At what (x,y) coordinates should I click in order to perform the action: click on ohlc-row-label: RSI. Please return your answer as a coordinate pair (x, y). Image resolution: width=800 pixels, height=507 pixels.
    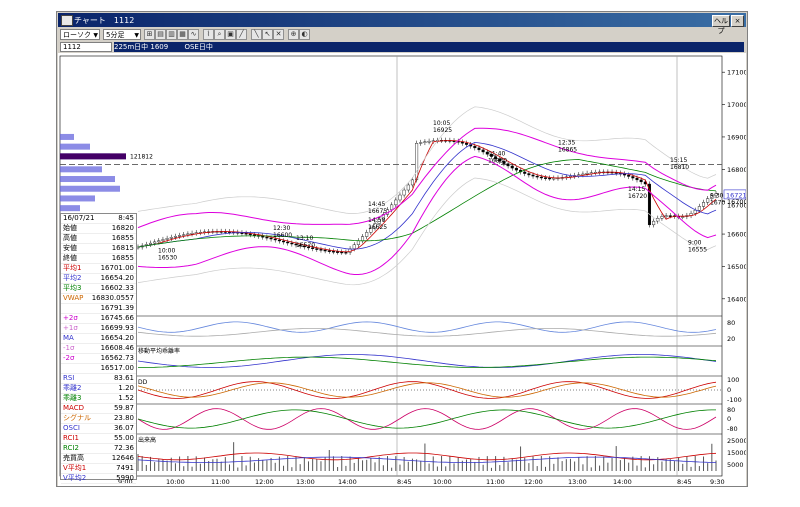
    Looking at the image, I should click on (69, 378).